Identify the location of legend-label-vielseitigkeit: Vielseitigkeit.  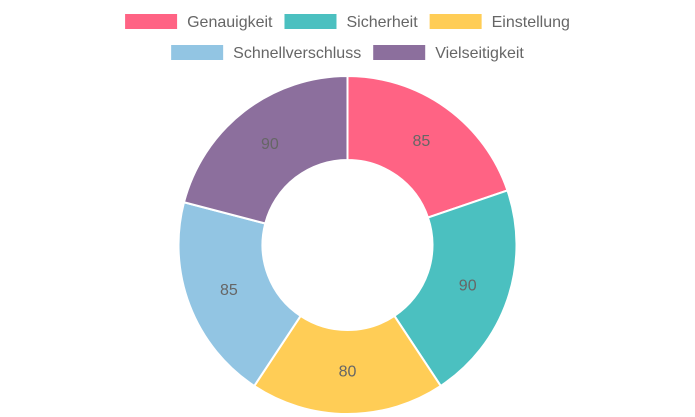
(479, 53).